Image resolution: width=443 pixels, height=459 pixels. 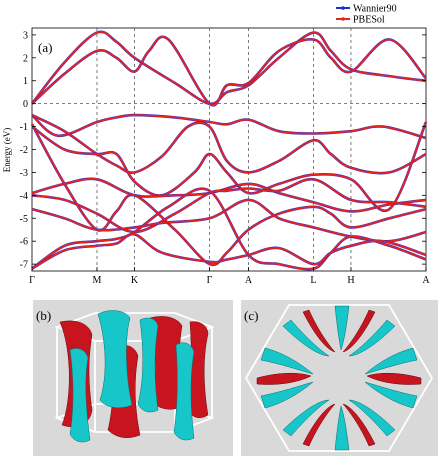 I want to click on hexagonal-zone-outline, so click(x=339, y=378).